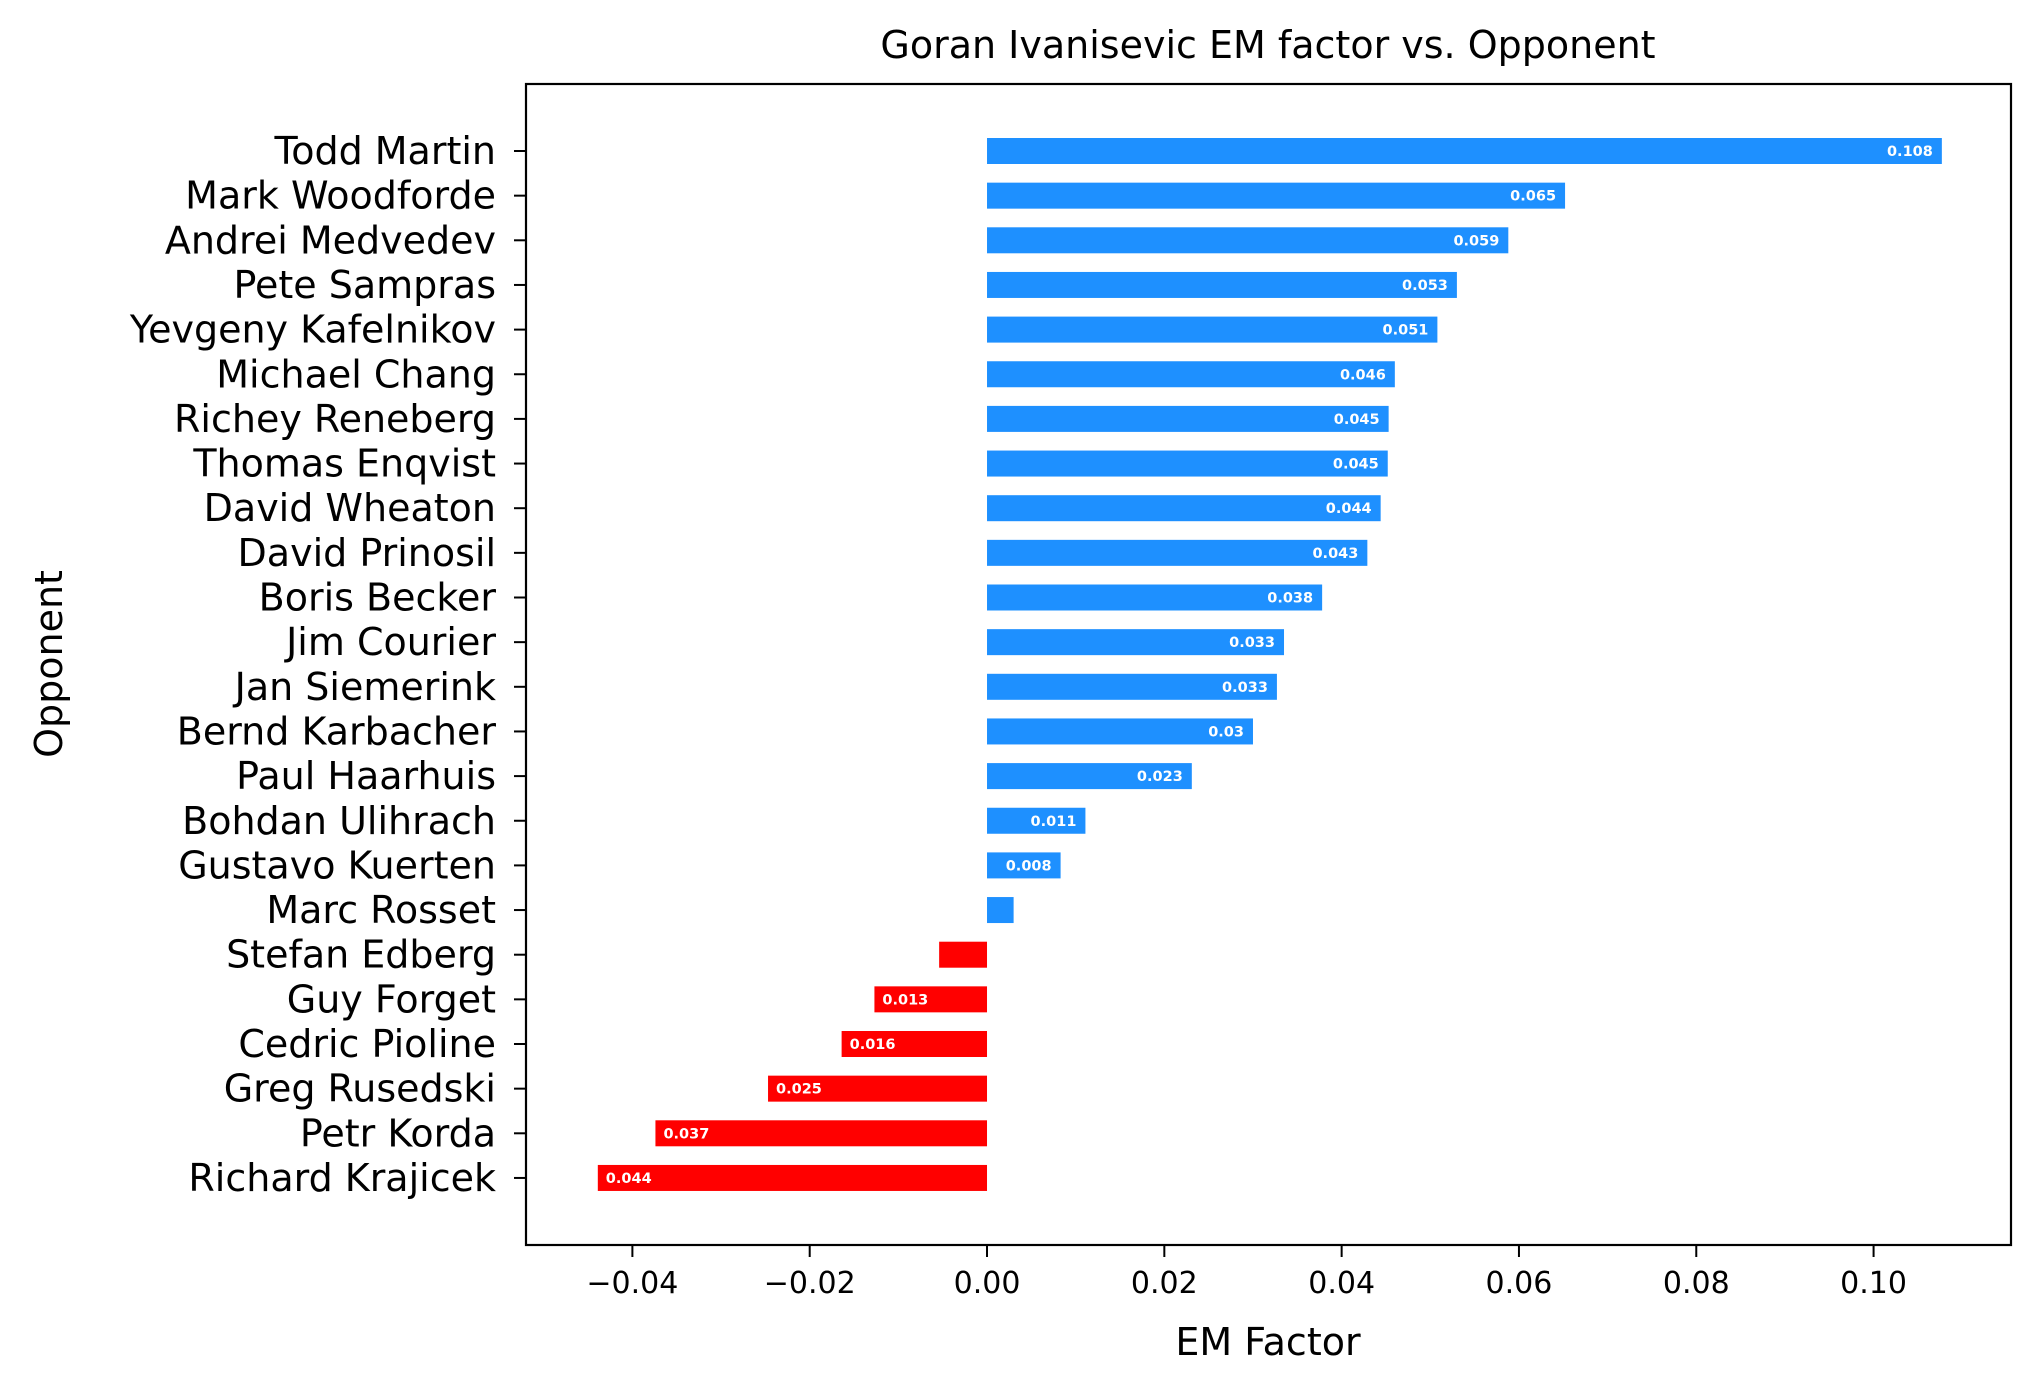 Image resolution: width=2041 pixels, height=1389 pixels. What do you see at coordinates (632, 1283) in the screenshot?
I see `x-tick-label: −0.04` at bounding box center [632, 1283].